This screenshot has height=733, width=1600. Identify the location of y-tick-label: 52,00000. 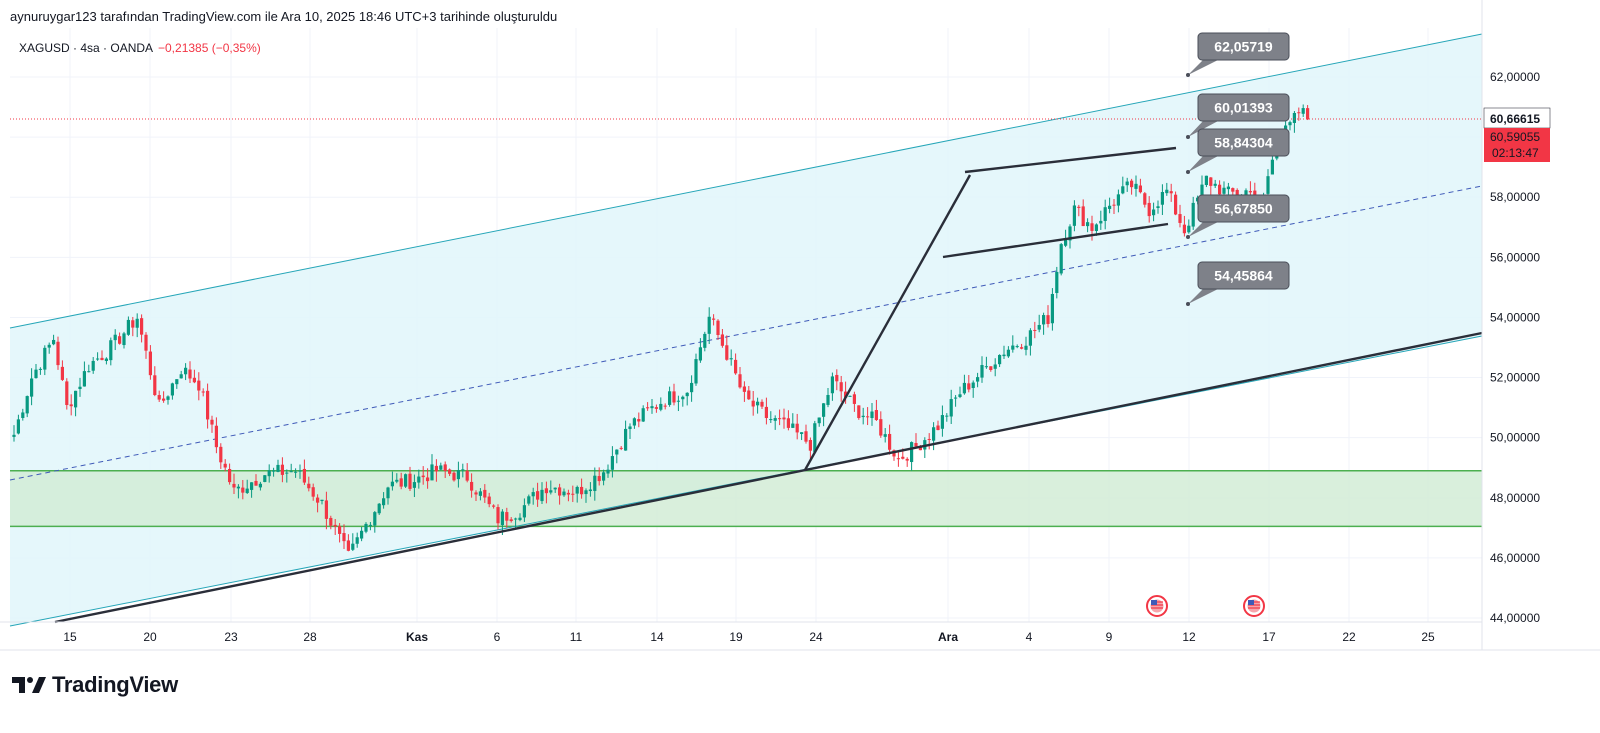
(1515, 378).